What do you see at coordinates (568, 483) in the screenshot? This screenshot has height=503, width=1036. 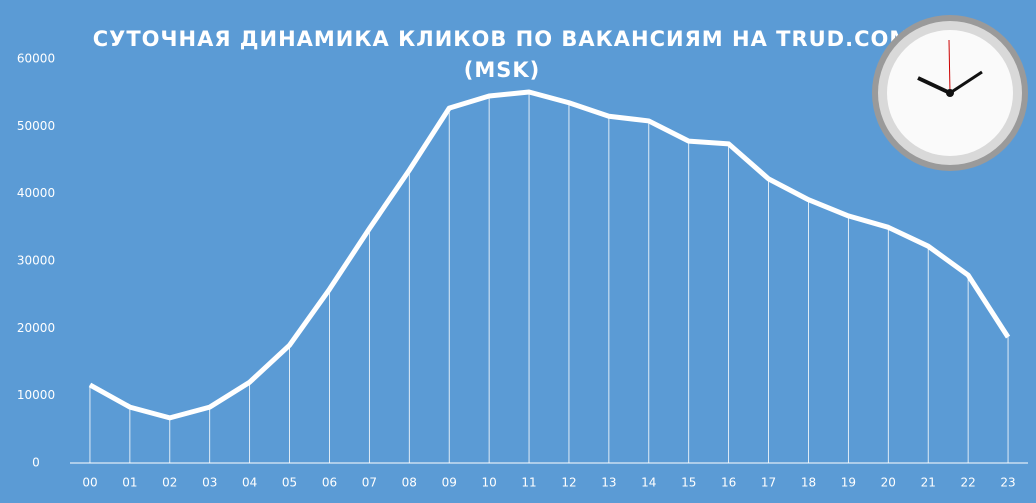 I see `x-tick-label: 12` at bounding box center [568, 483].